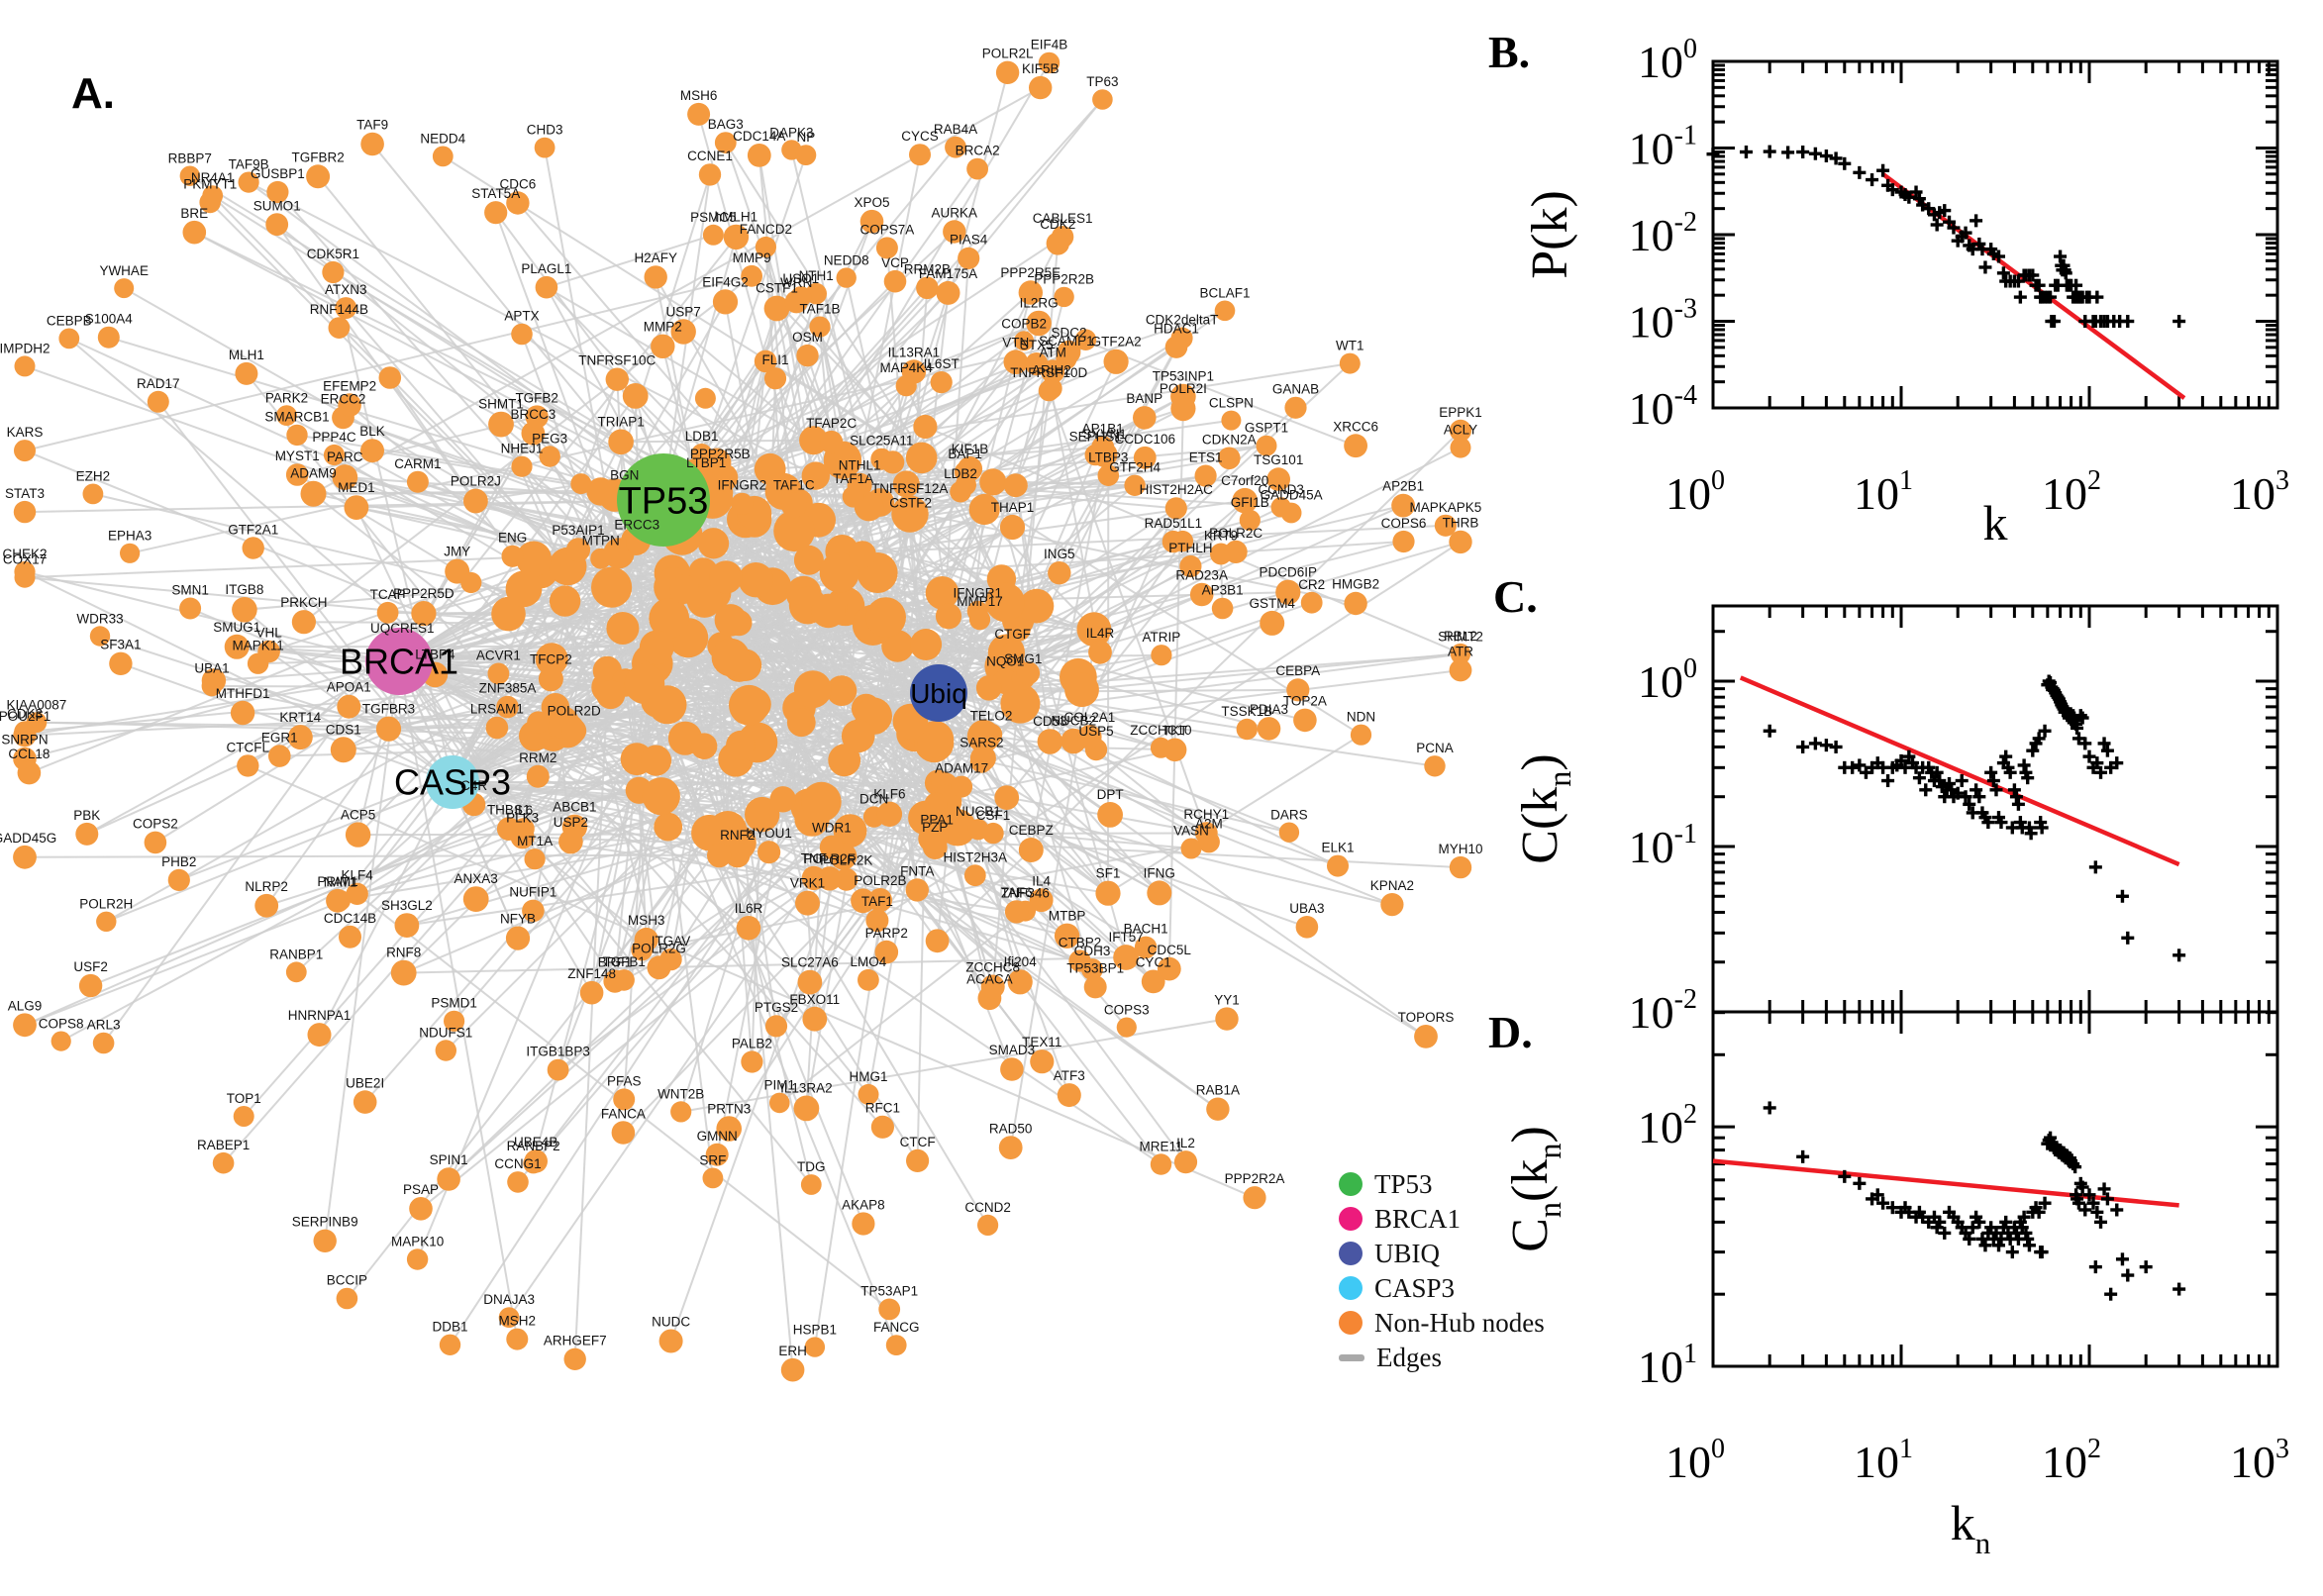 The image size is (2323, 1596). What do you see at coordinates (508, 688) in the screenshot?
I see `node-label: ZNF385A` at bounding box center [508, 688].